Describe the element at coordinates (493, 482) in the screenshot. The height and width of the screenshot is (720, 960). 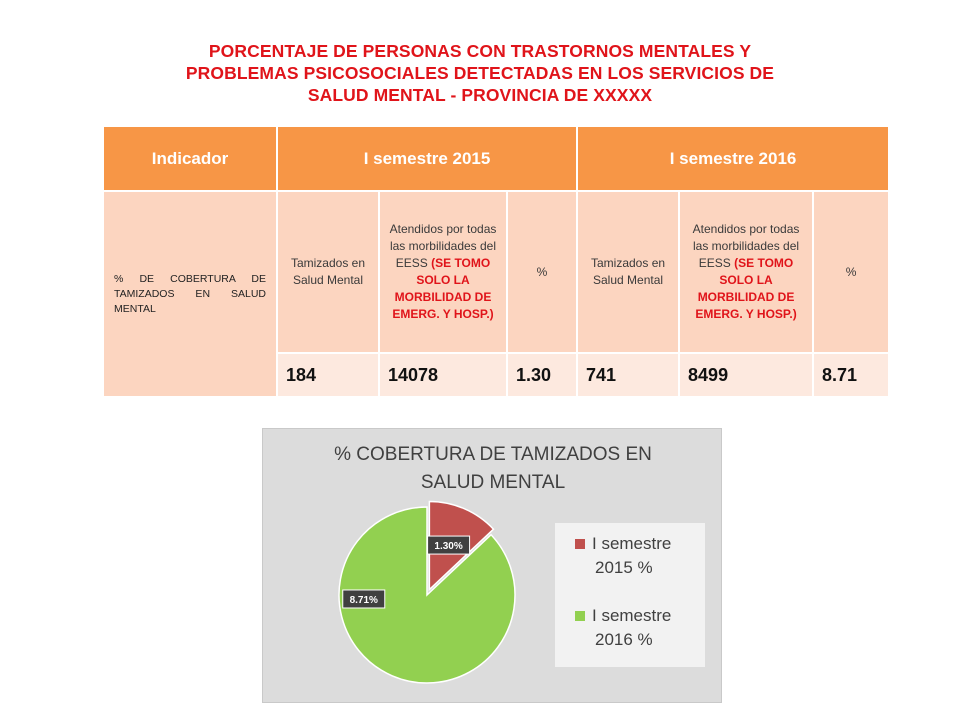
I see `chart-title-line-2: SALUD MENTAL` at that location.